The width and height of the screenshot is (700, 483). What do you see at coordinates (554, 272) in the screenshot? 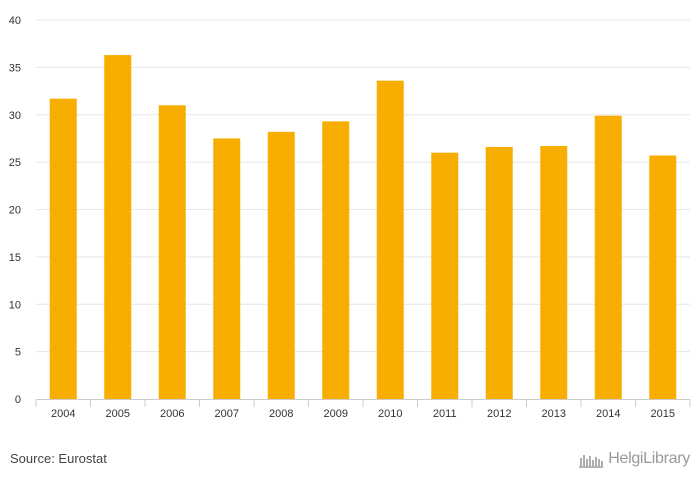
I see `bar-2013` at bounding box center [554, 272].